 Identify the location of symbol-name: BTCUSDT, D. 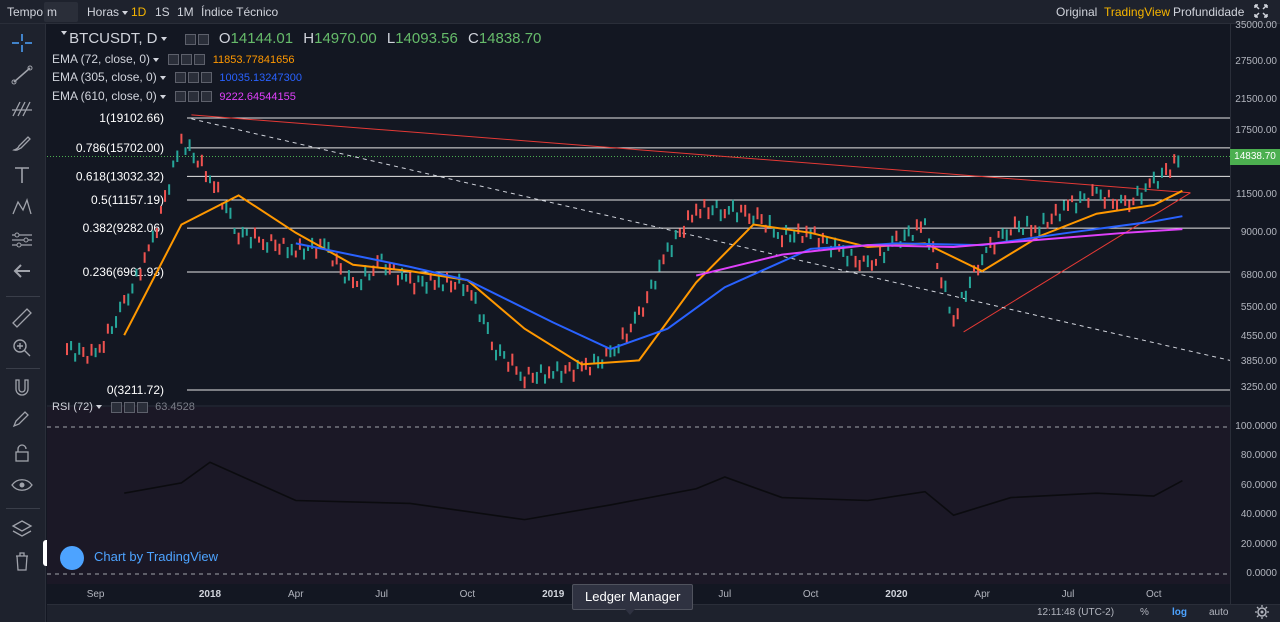
(113, 38).